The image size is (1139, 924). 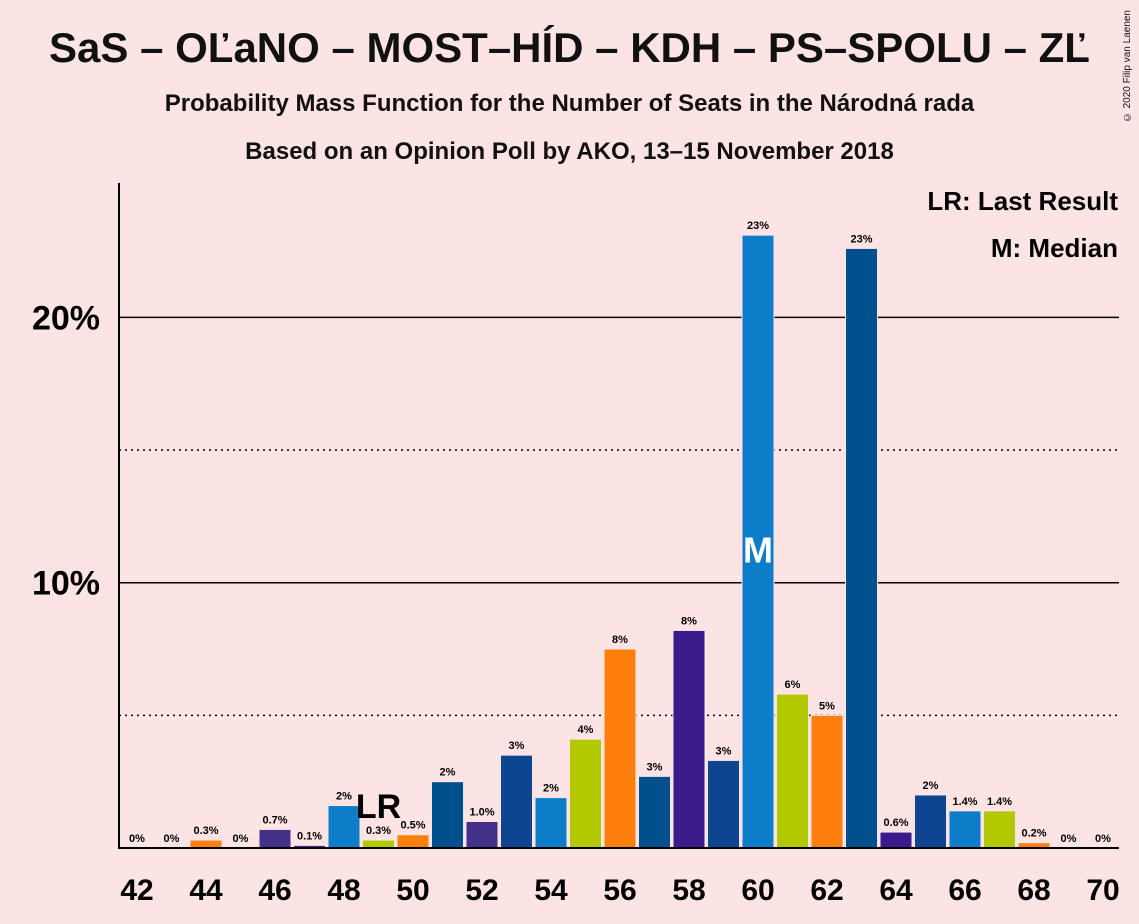 I want to click on x-tick-label: 56, so click(x=619, y=890).